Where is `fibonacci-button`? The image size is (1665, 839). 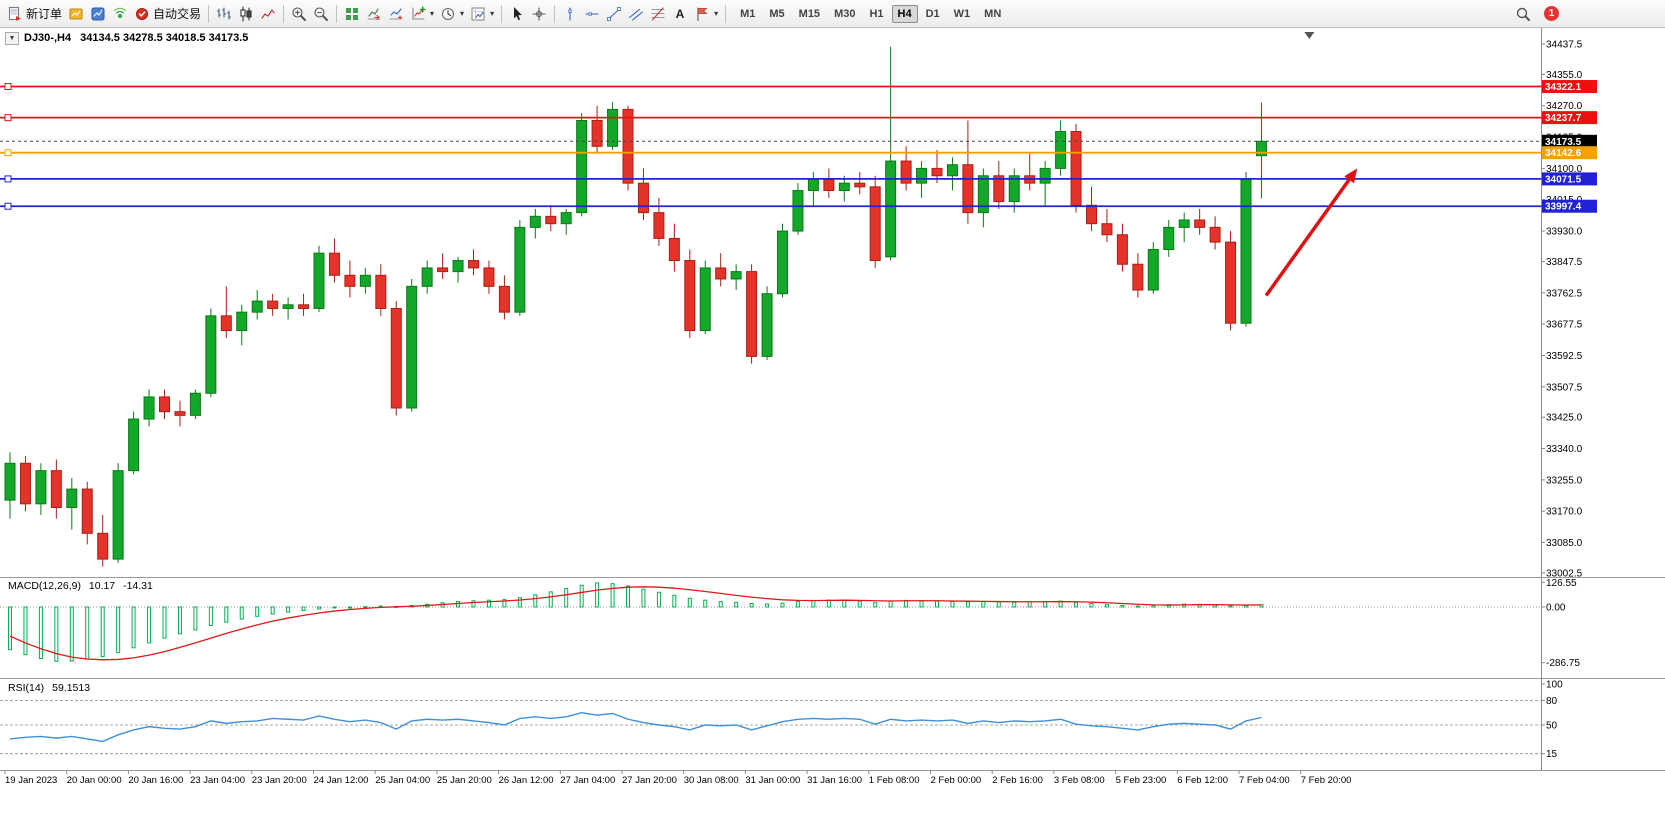
fibonacci-button is located at coordinates (658, 14).